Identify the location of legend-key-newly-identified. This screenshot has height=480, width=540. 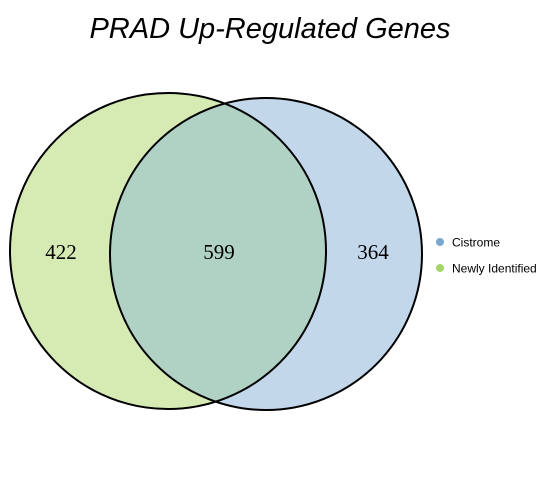
(440, 268).